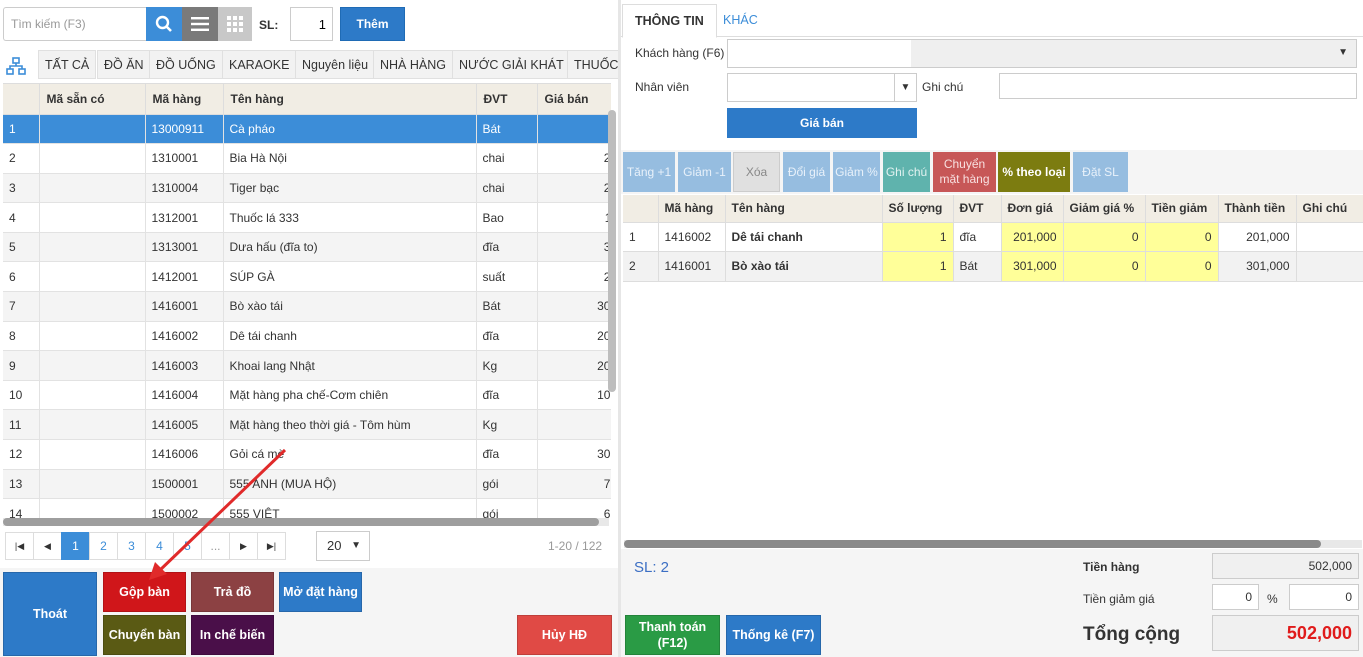  Describe the element at coordinates (144, 635) in the screenshot. I see `move-table-button: Chuyển bàn` at that location.